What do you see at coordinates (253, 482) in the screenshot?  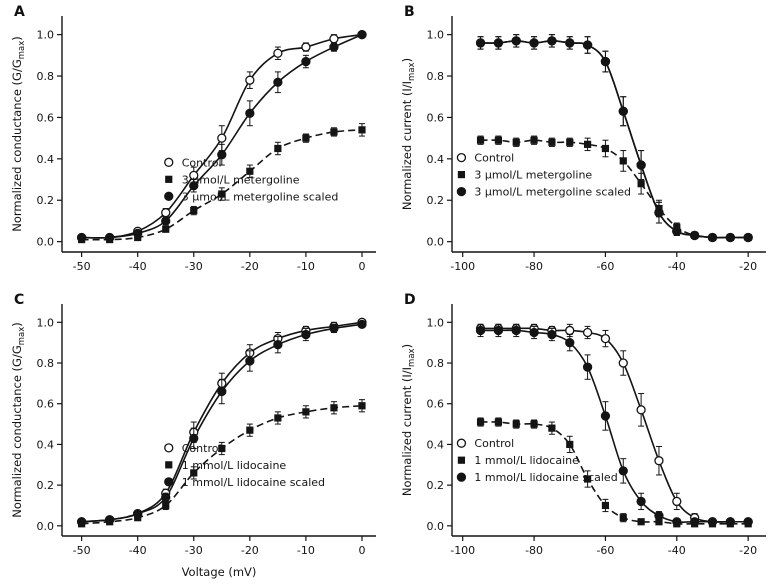 I see `legend-label: 1 mmol/L lidocaine scaled` at bounding box center [253, 482].